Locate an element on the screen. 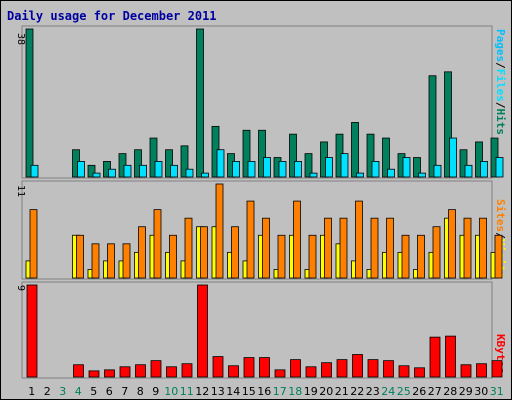 Image resolution: width=512 pixels, height=400 pixels. visits-ymax-label: 11 is located at coordinates (20, 191).